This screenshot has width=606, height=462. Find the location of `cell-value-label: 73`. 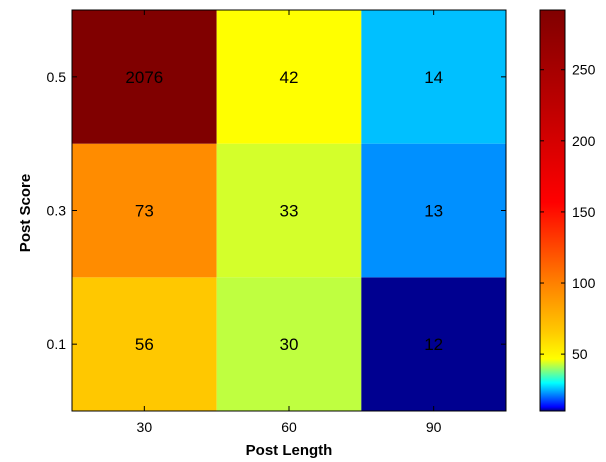

cell-value-label: 73 is located at coordinates (144, 211).